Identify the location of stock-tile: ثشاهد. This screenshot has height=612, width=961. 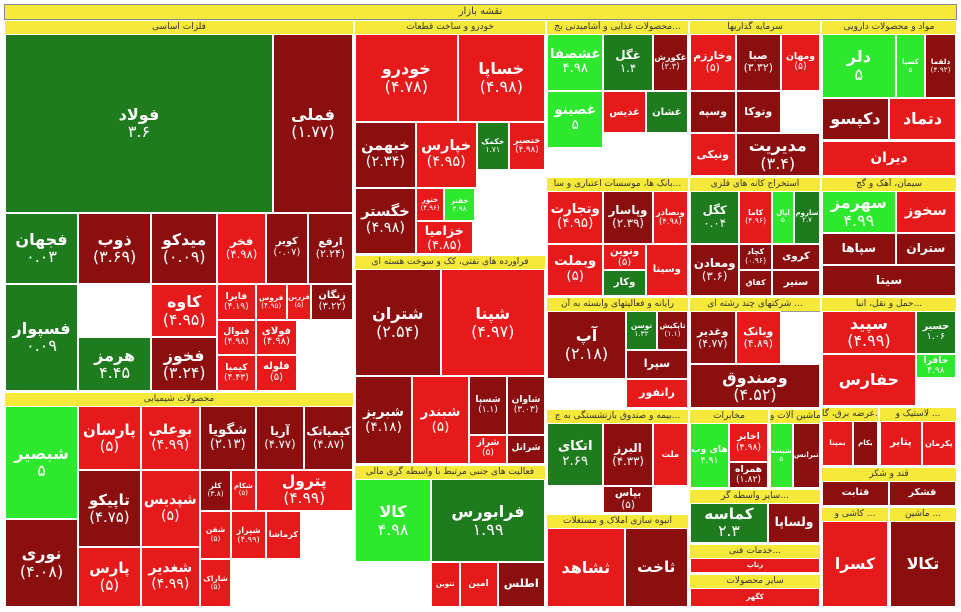
(586, 567).